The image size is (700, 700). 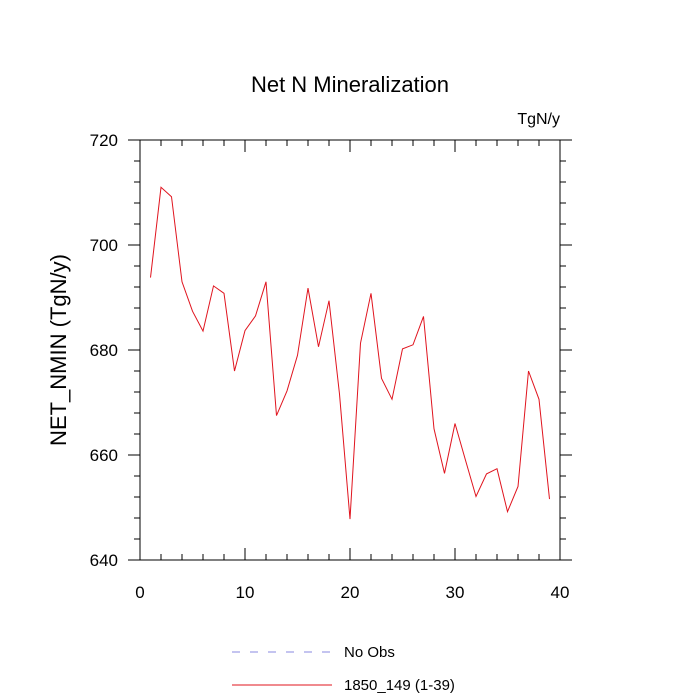 I want to click on units-label: TgN/y, so click(x=538, y=119).